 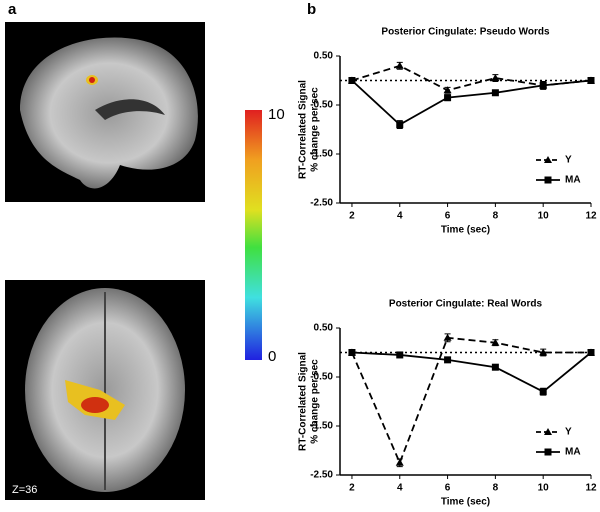 I want to click on sagittal-image, so click(x=105, y=112).